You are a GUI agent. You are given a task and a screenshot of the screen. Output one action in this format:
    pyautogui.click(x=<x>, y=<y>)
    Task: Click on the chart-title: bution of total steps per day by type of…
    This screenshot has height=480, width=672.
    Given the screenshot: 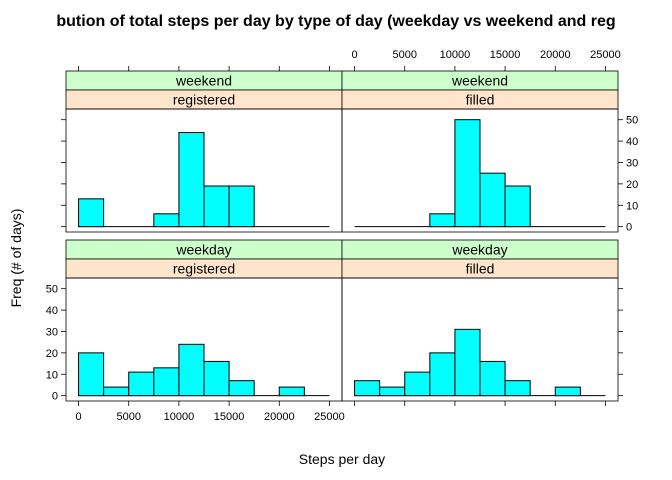 What is the action you would take?
    pyautogui.click(x=335, y=21)
    